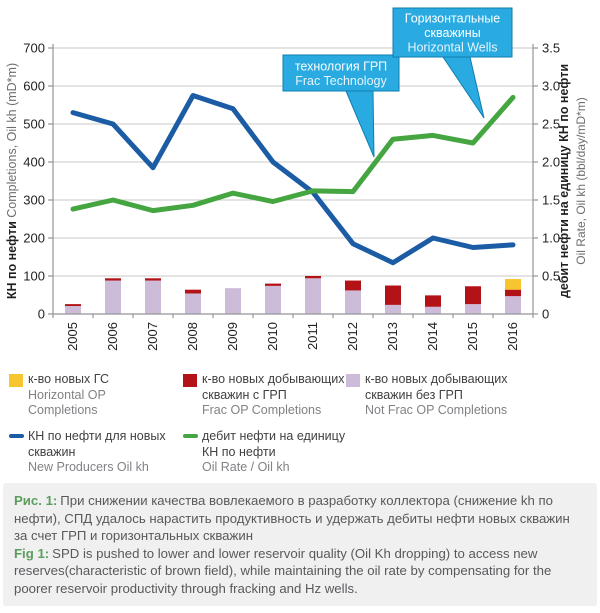 The width and height of the screenshot is (600, 613). Describe the element at coordinates (246, 467) in the screenshot. I see `legend-label-en: Oil Rate / Oil kh` at that location.